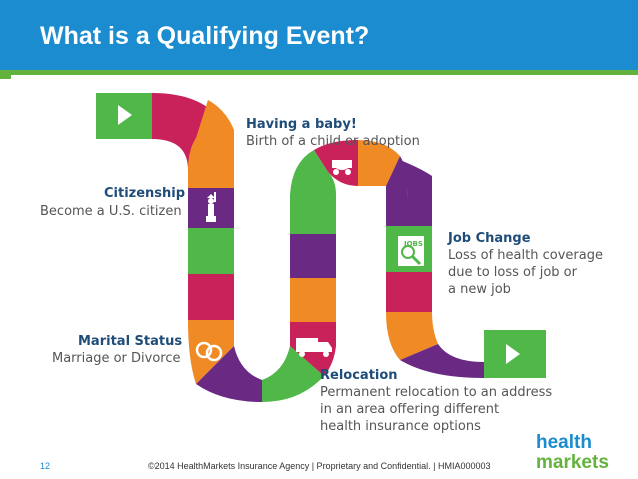 This screenshot has height=479, width=638. What do you see at coordinates (525, 255) in the screenshot?
I see `job-desc-line: Loss of health coverage` at bounding box center [525, 255].